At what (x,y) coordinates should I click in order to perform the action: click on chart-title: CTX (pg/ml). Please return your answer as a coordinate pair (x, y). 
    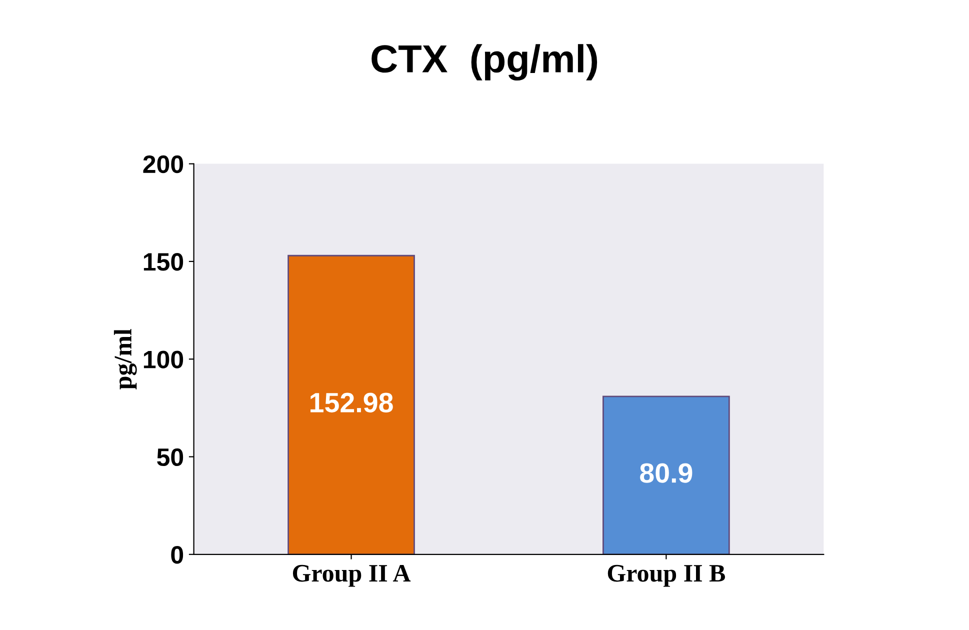
    Looking at the image, I should click on (485, 62).